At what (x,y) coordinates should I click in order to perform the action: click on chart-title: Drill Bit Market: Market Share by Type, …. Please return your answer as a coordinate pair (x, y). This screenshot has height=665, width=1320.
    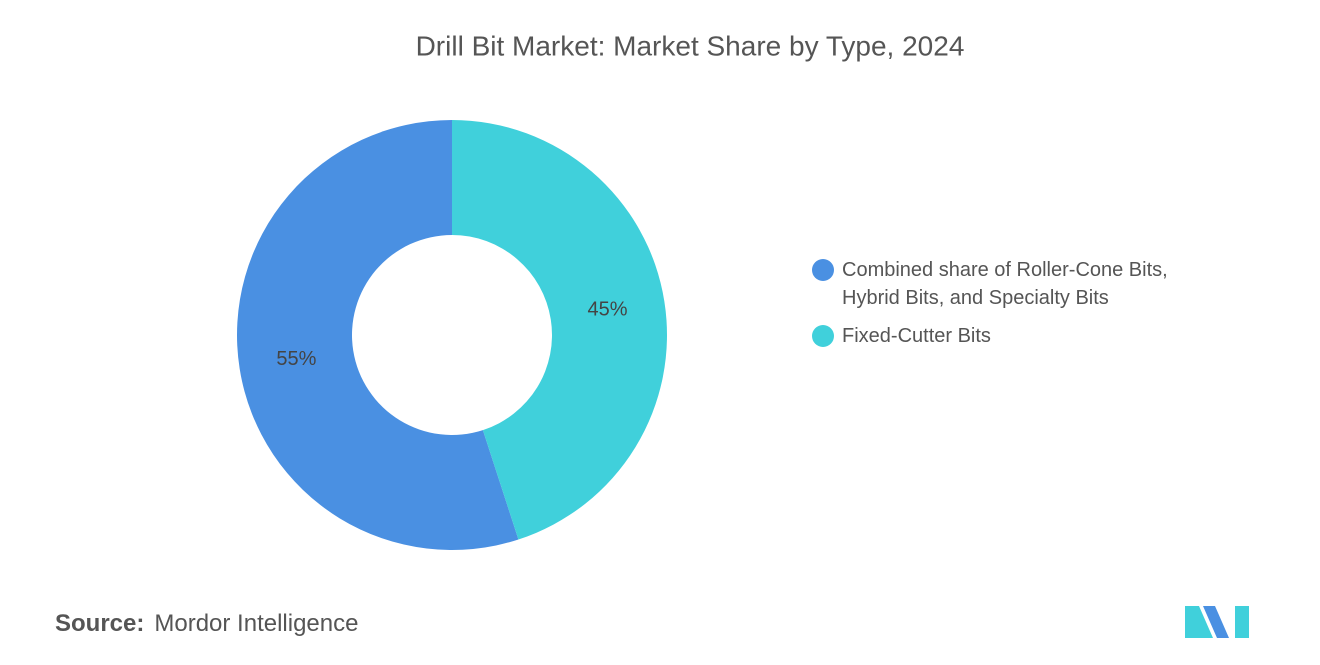
    Looking at the image, I should click on (690, 45).